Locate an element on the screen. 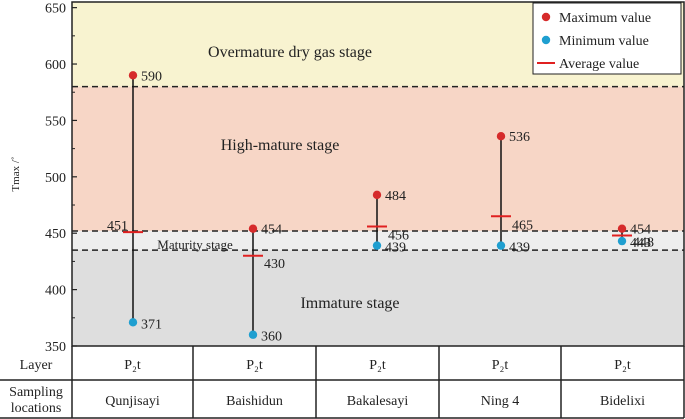  legend-max-label: Maximum value is located at coordinates (605, 18).